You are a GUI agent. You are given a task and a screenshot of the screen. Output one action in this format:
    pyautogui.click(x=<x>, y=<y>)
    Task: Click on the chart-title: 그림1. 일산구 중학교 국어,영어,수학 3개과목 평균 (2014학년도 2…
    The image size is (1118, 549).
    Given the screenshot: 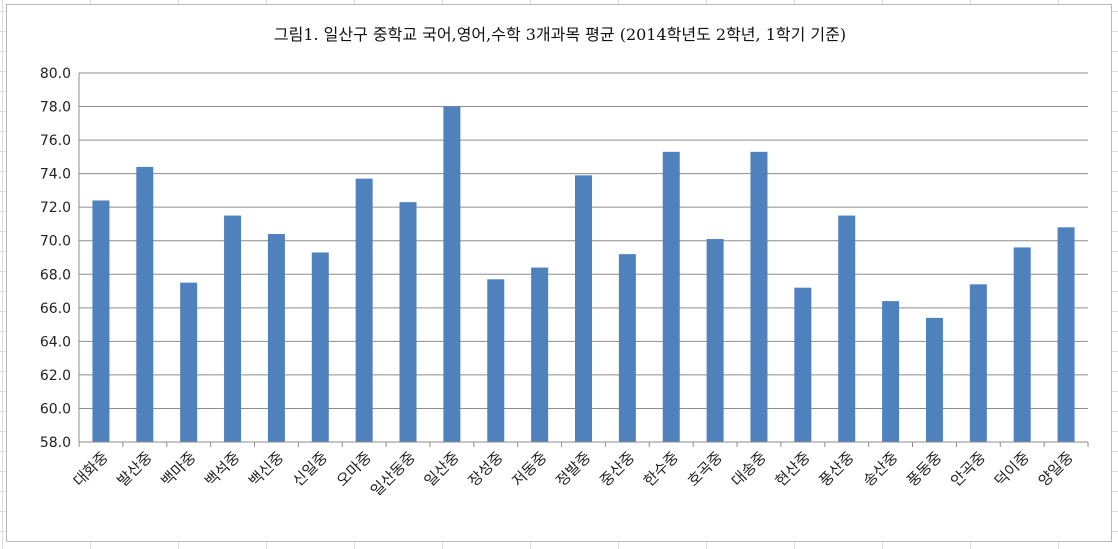 What is the action you would take?
    pyautogui.click(x=560, y=34)
    